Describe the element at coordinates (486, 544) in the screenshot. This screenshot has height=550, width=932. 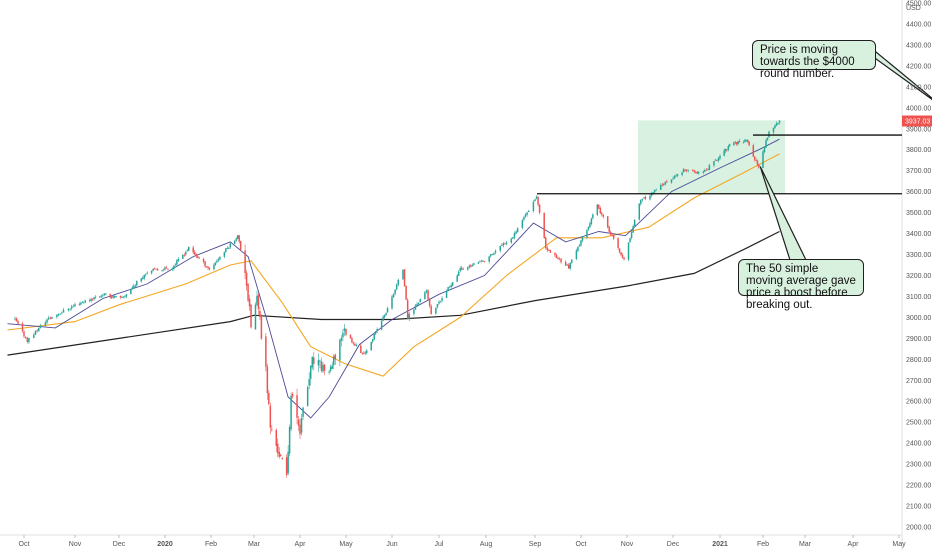
I see `x-tick-label: Aug` at that location.